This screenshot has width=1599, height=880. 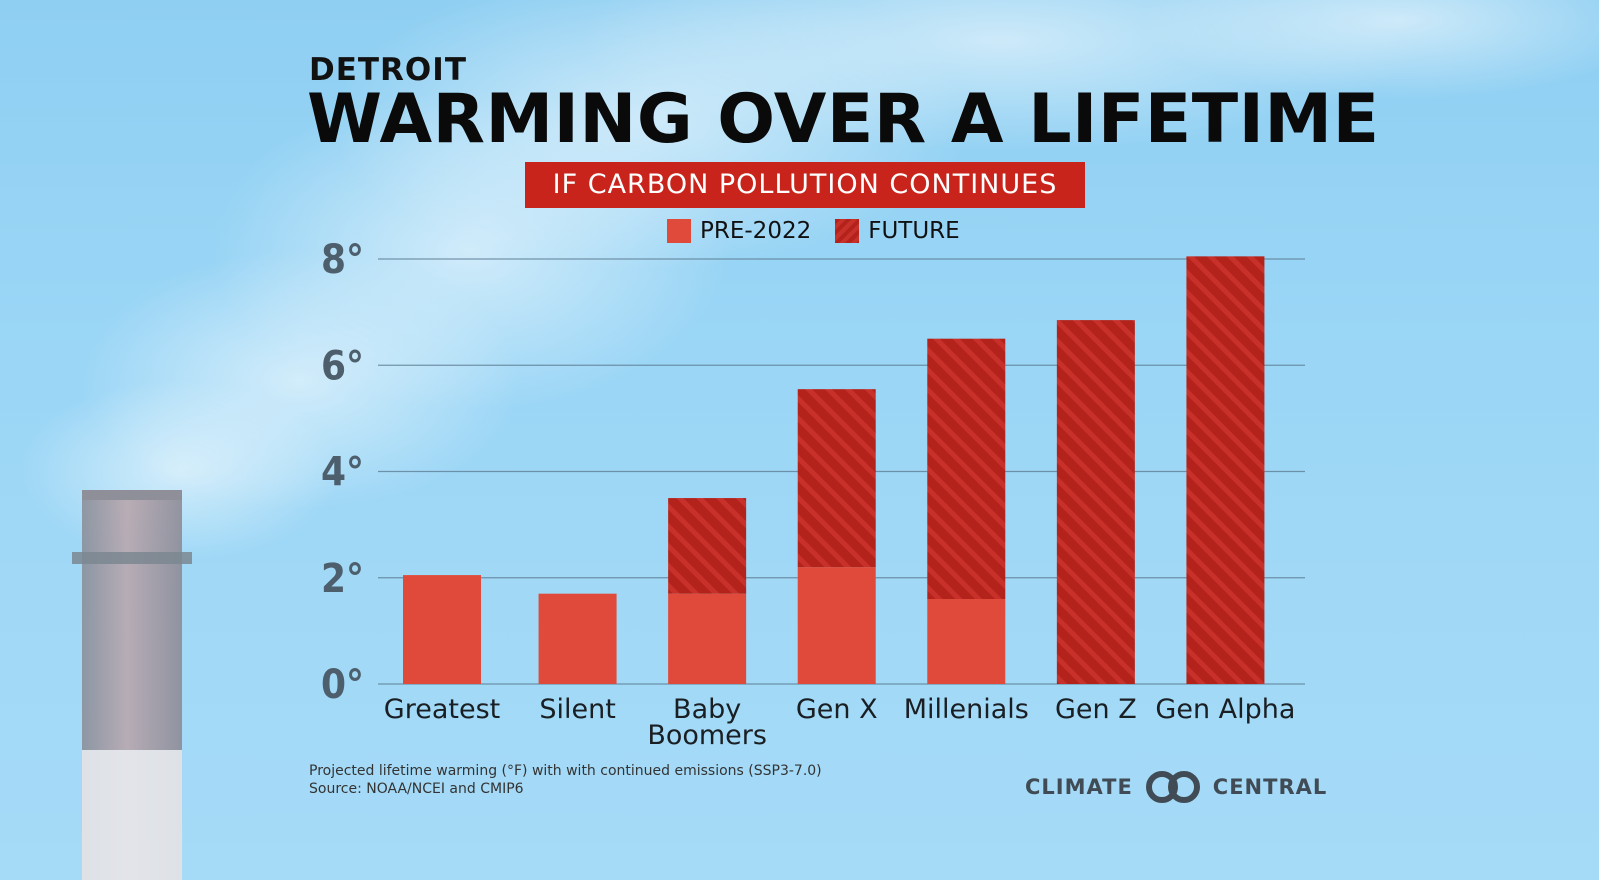 I want to click on climate-central-logo-icon, so click(x=1172, y=787).